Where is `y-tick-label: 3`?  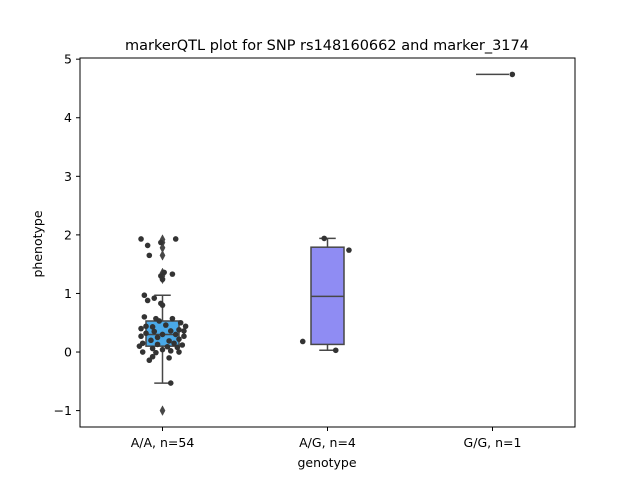 y-tick-label: 3 is located at coordinates (68, 176).